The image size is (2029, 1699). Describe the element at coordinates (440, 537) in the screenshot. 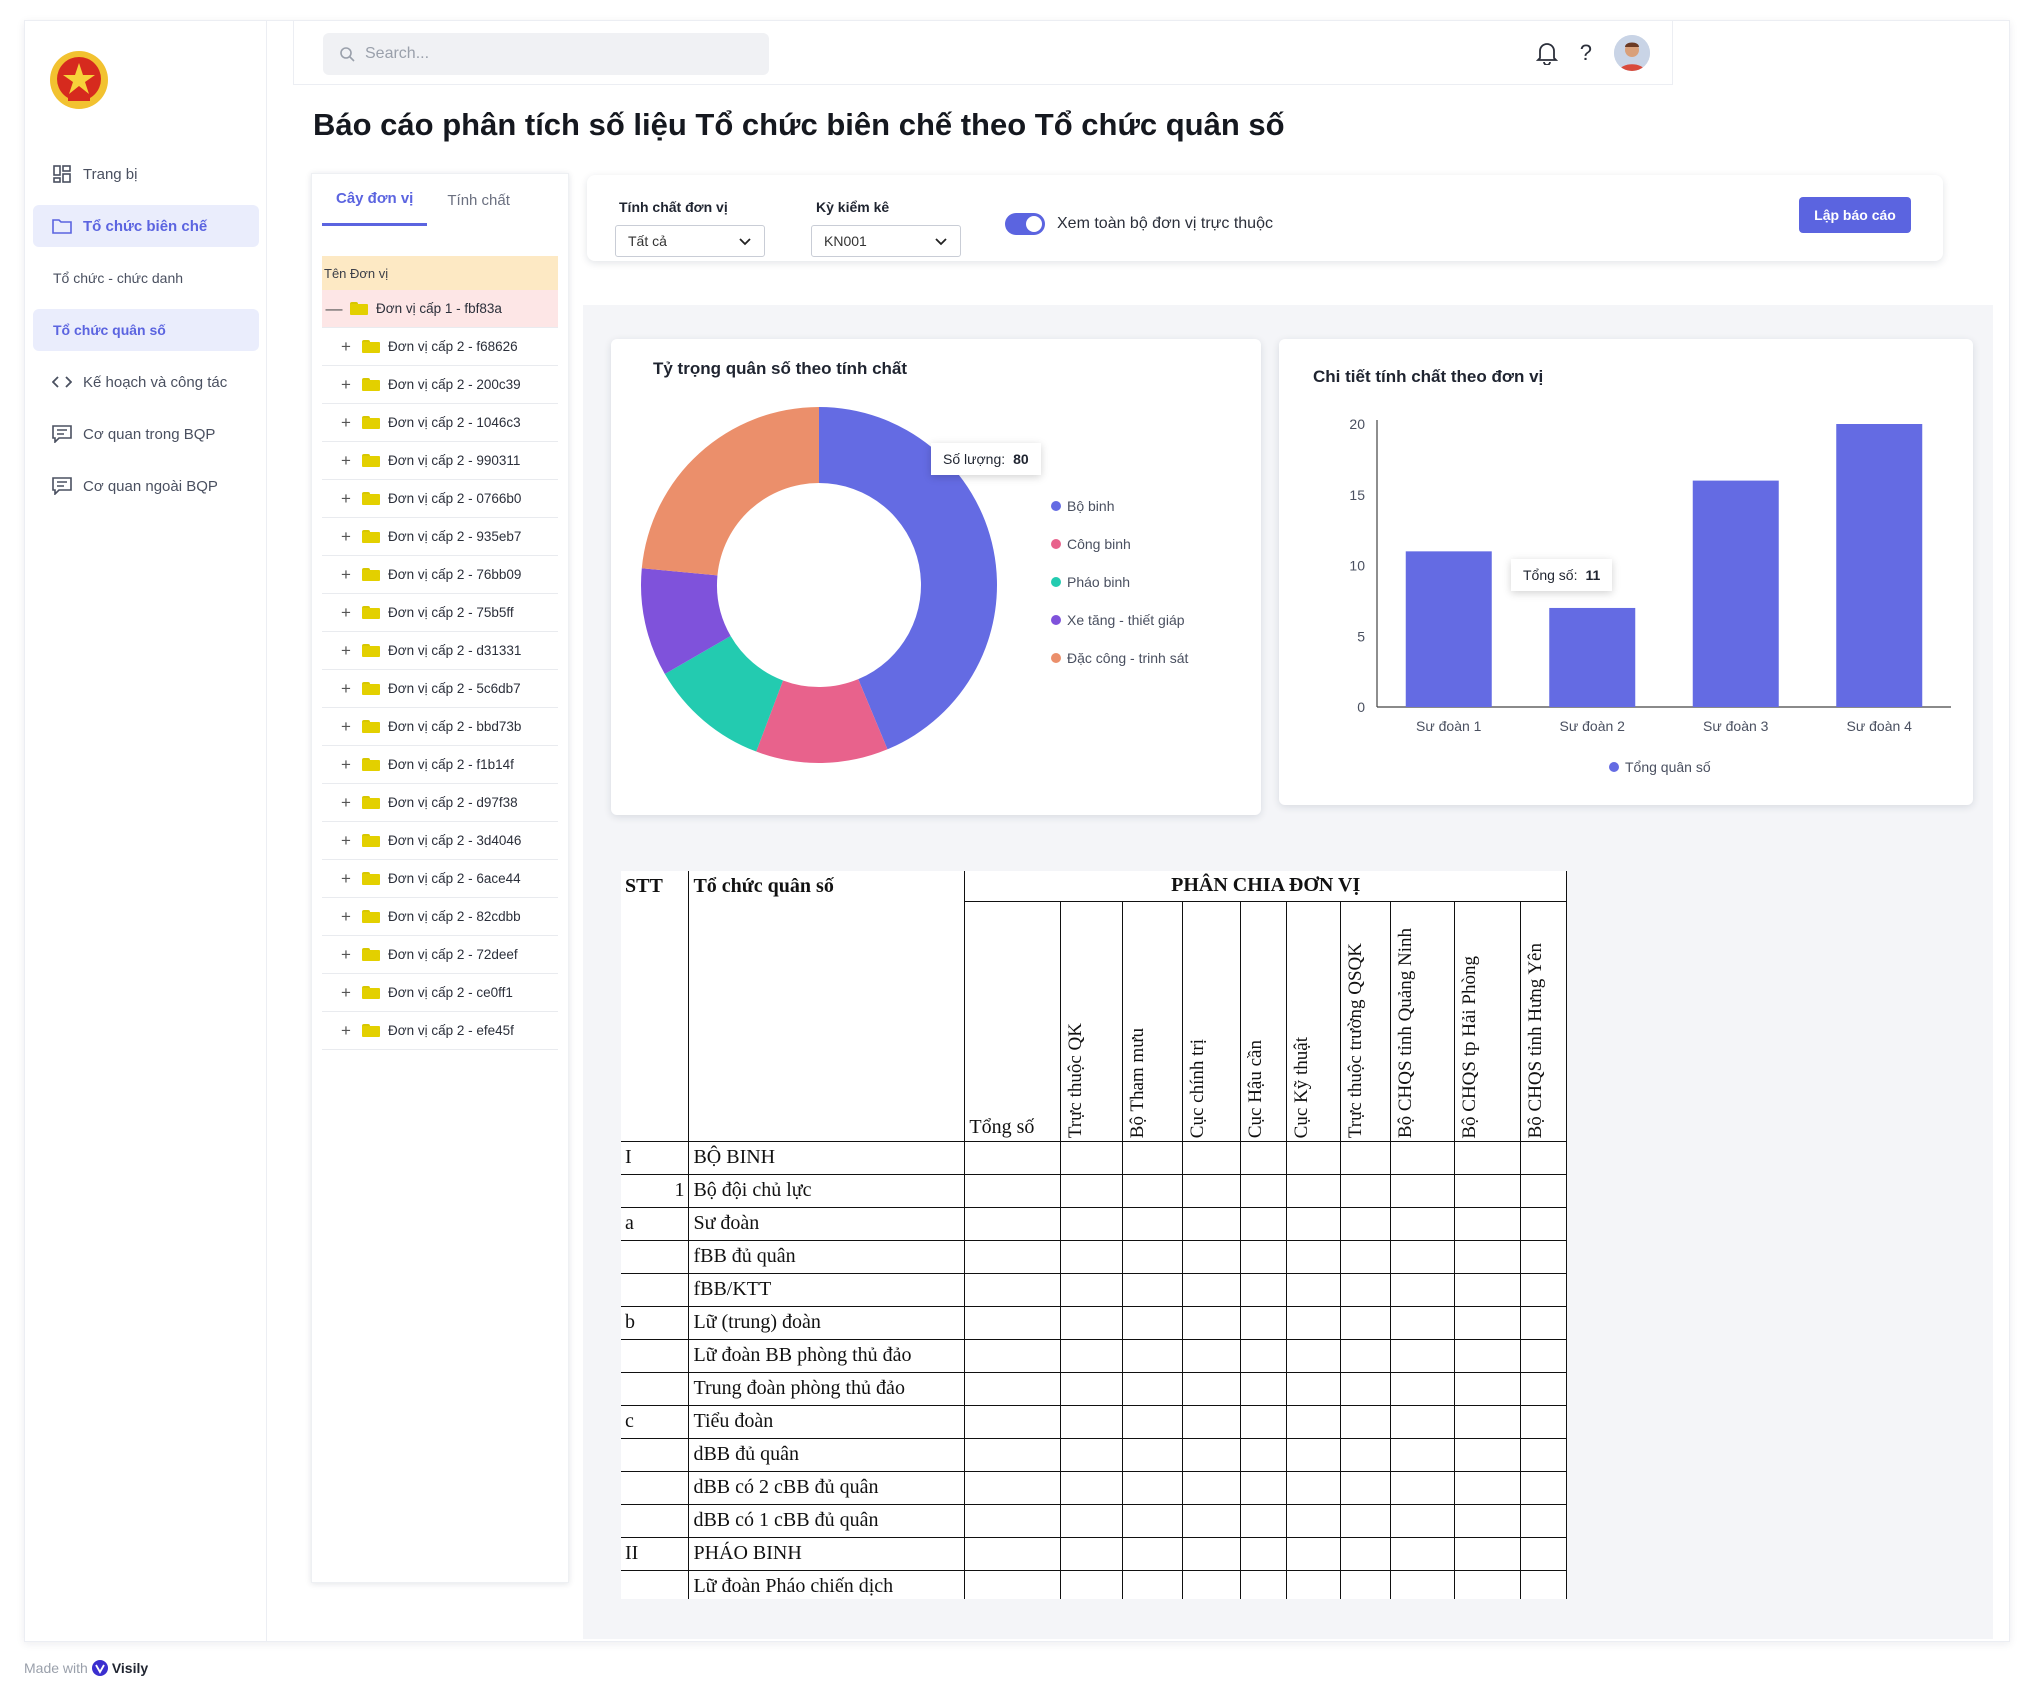

I see `tree-row: + Đơn vị cấp 2 - 935eb7` at that location.